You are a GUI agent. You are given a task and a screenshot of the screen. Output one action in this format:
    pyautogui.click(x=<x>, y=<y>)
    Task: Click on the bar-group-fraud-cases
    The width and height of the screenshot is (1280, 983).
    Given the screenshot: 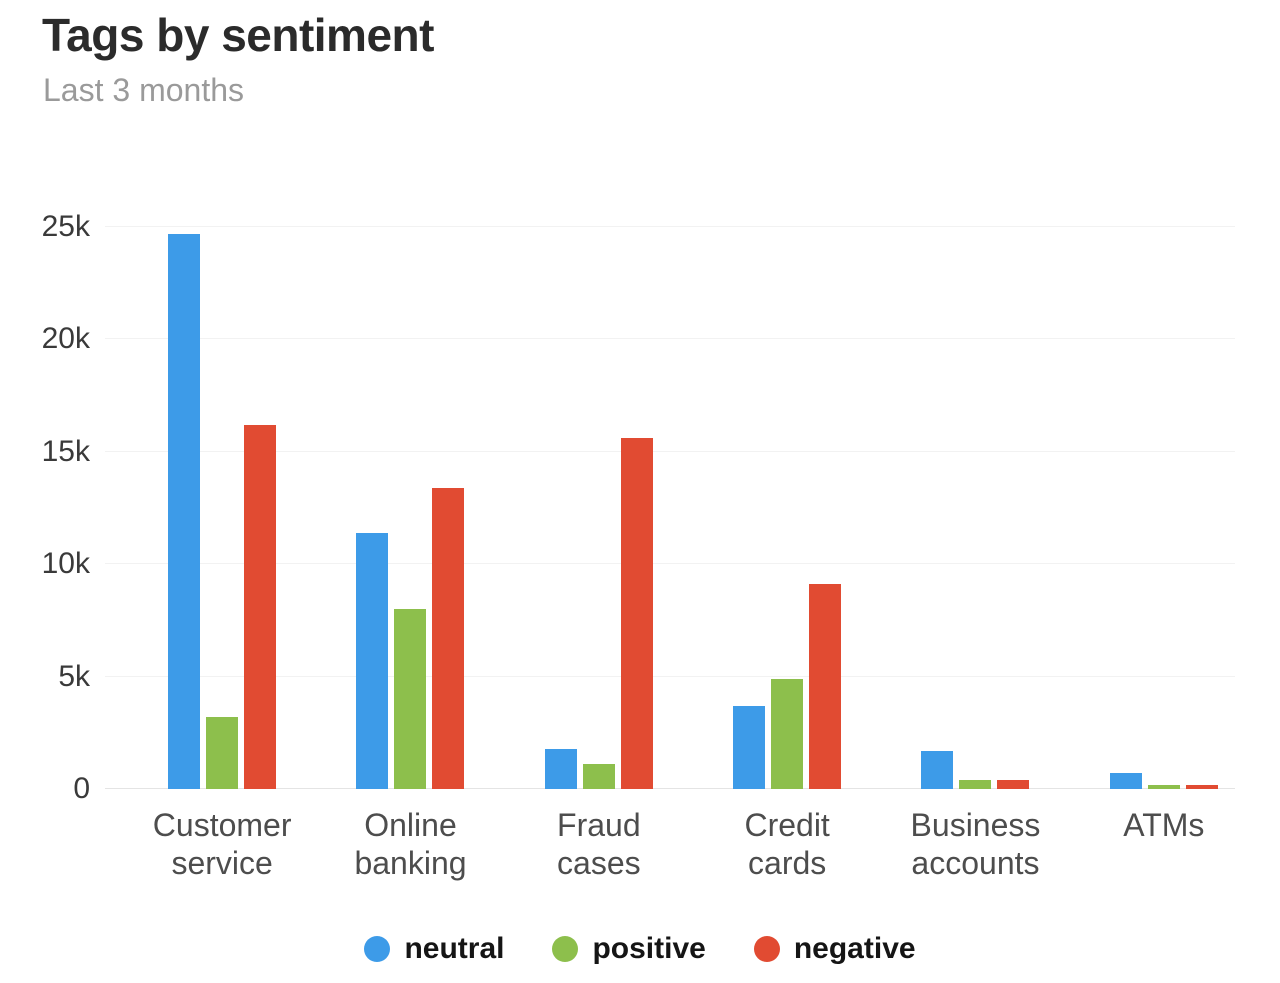 What is the action you would take?
    pyautogui.click(x=599, y=508)
    